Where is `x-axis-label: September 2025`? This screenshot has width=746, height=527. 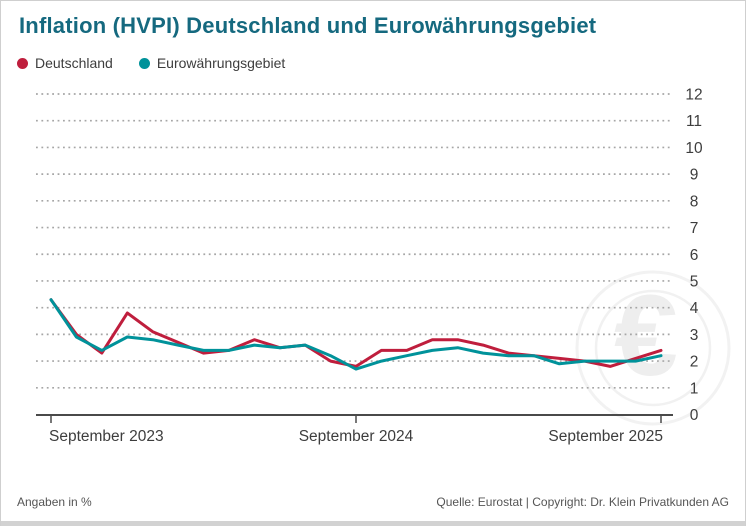
x-axis-label: September 2025 is located at coordinates (605, 436).